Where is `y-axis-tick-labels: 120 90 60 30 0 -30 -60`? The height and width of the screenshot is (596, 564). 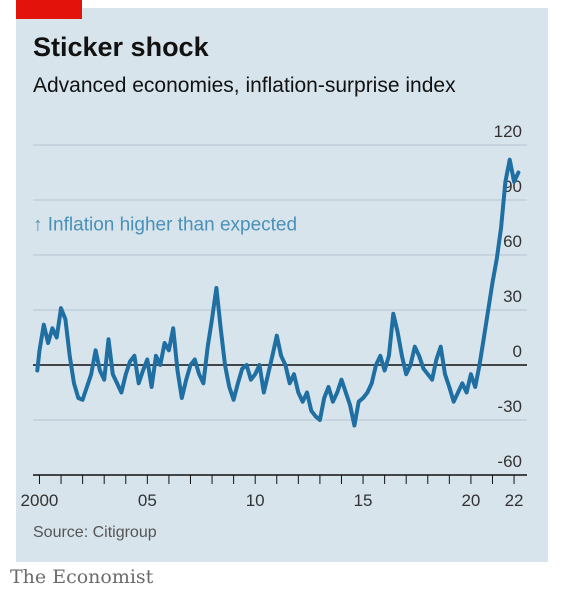 y-axis-tick-labels: 120 90 60 30 0 -30 -60 is located at coordinates (508, 296).